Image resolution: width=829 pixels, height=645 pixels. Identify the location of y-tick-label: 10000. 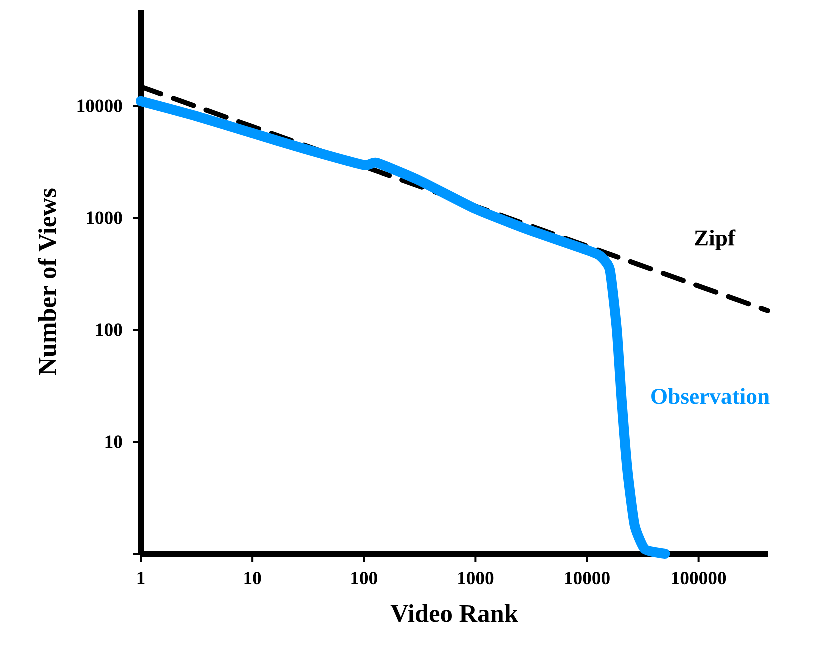
(100, 106).